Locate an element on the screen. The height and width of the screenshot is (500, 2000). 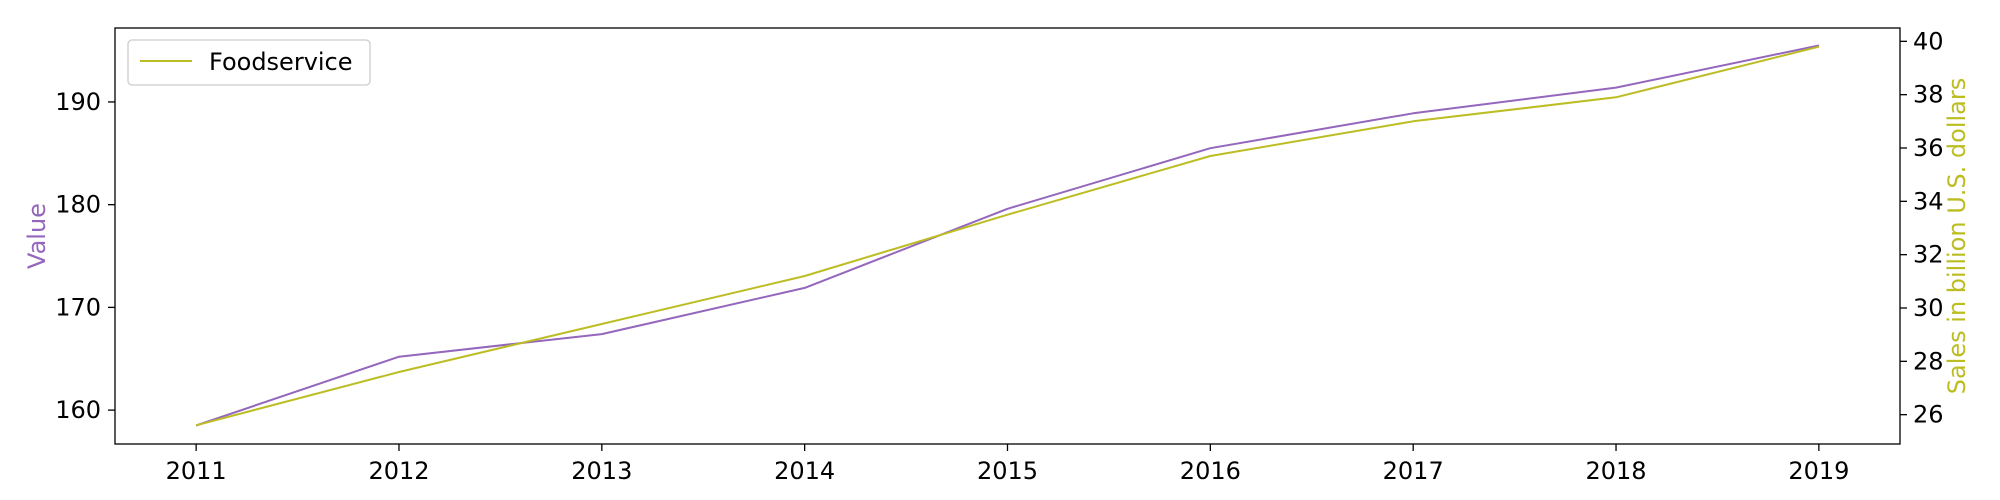
y-right-tick-label: 36 is located at coordinates (1928, 148).